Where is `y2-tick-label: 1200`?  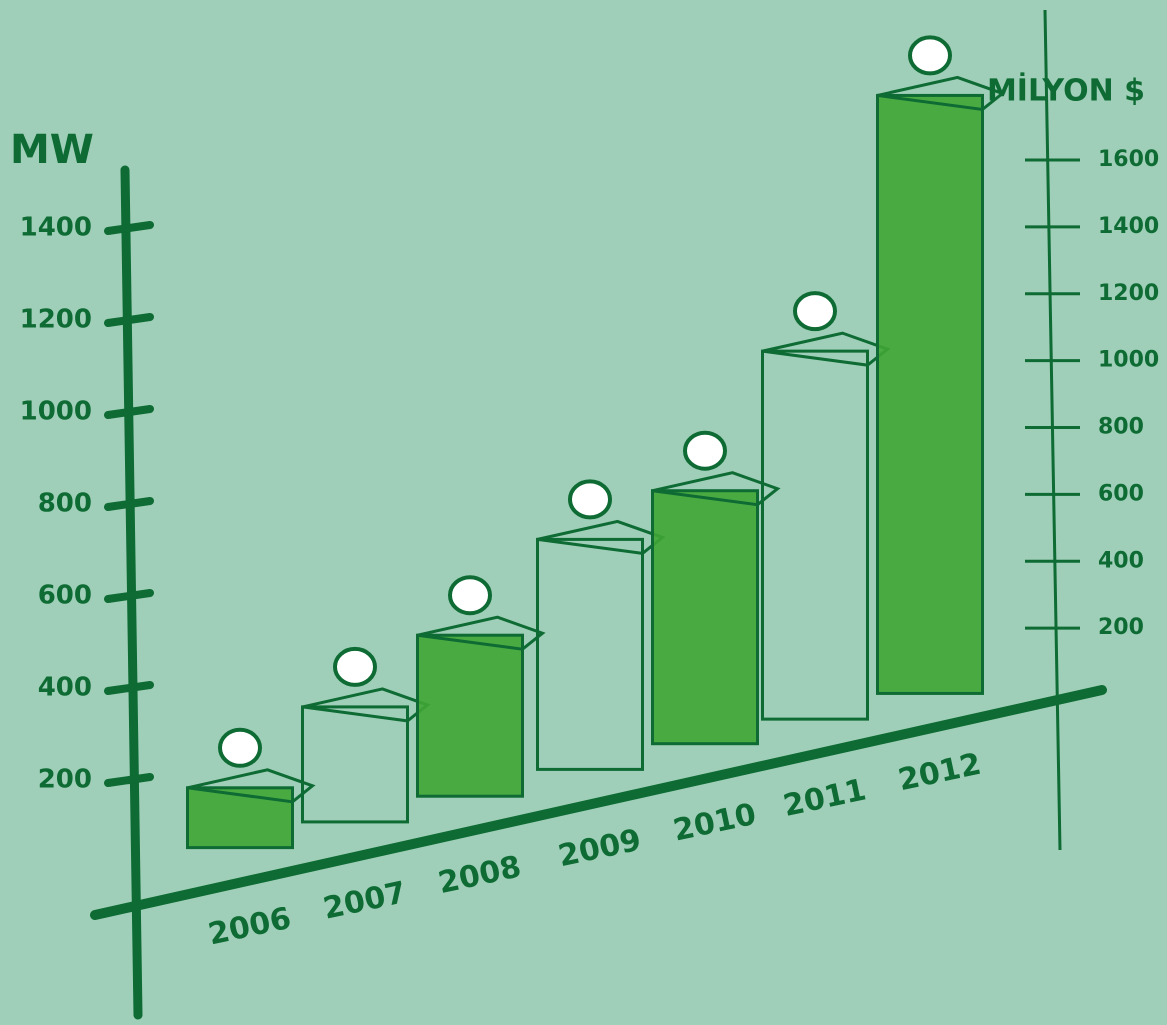
y2-tick-label: 1200 is located at coordinates (1128, 293).